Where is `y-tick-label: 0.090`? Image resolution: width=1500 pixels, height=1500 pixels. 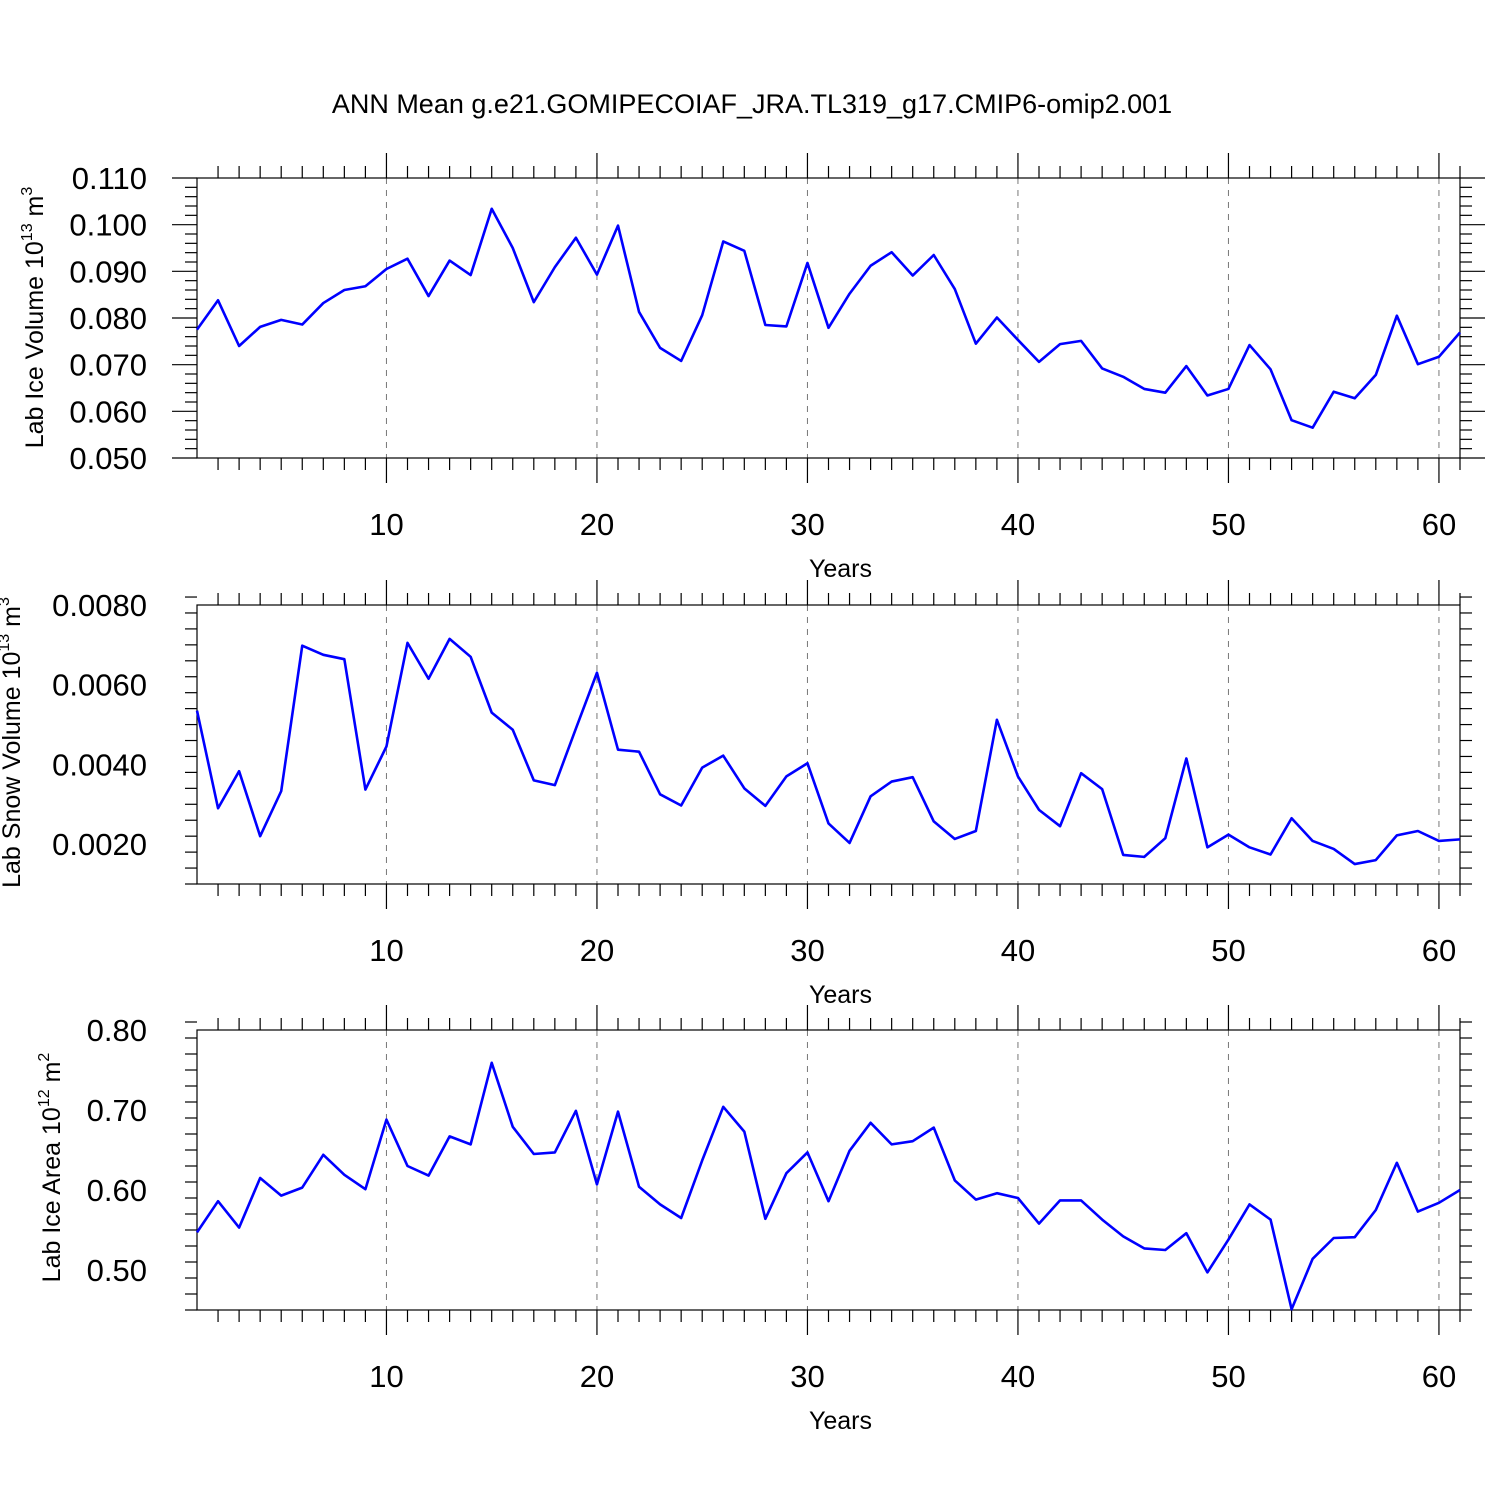 y-tick-label: 0.090 is located at coordinates (108, 271).